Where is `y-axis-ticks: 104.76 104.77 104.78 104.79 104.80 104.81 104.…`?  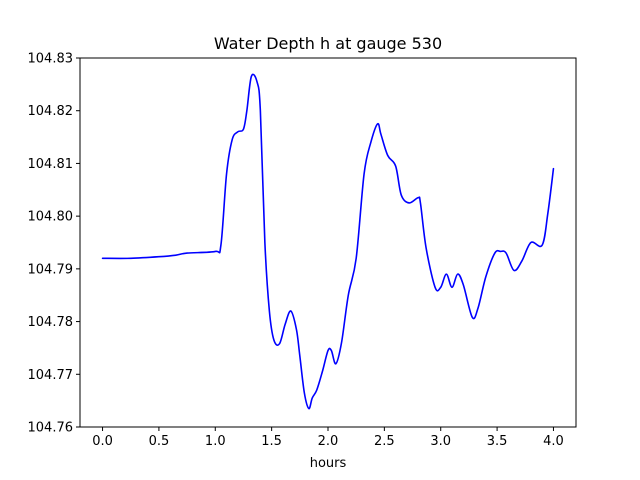
y-axis-ticks: 104.76 104.77 104.78 104.79 104.80 104.81 104.… is located at coordinates (54, 244).